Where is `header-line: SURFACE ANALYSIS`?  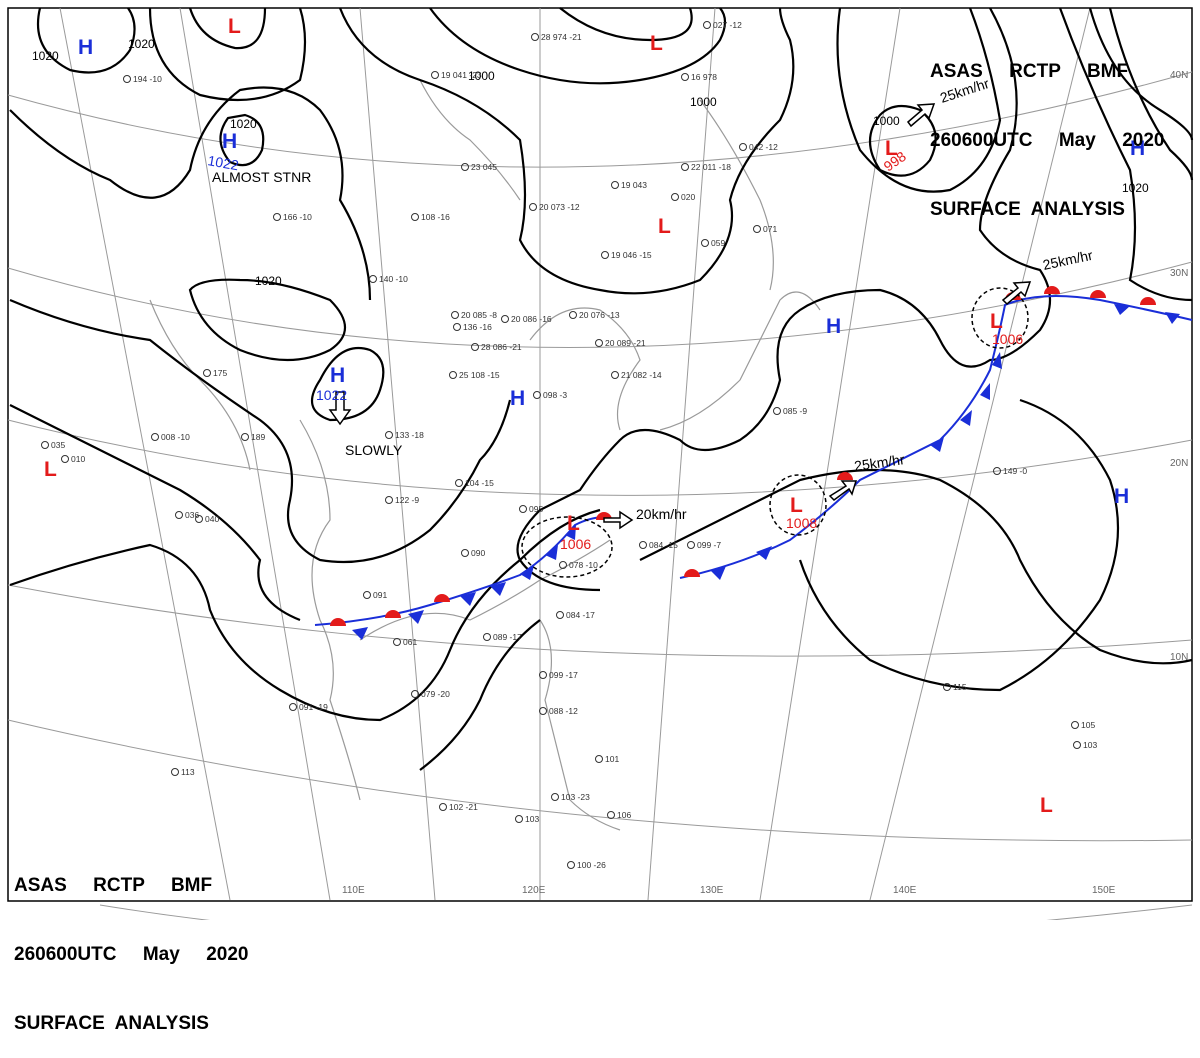
header-line: SURFACE ANALYSIS is located at coordinates (1027, 209).